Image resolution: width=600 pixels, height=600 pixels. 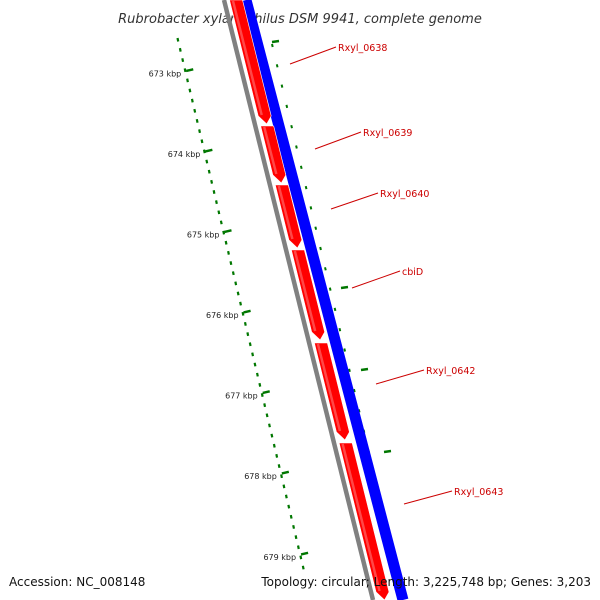 I want to click on tick-label: 673 kbp, so click(x=165, y=74).